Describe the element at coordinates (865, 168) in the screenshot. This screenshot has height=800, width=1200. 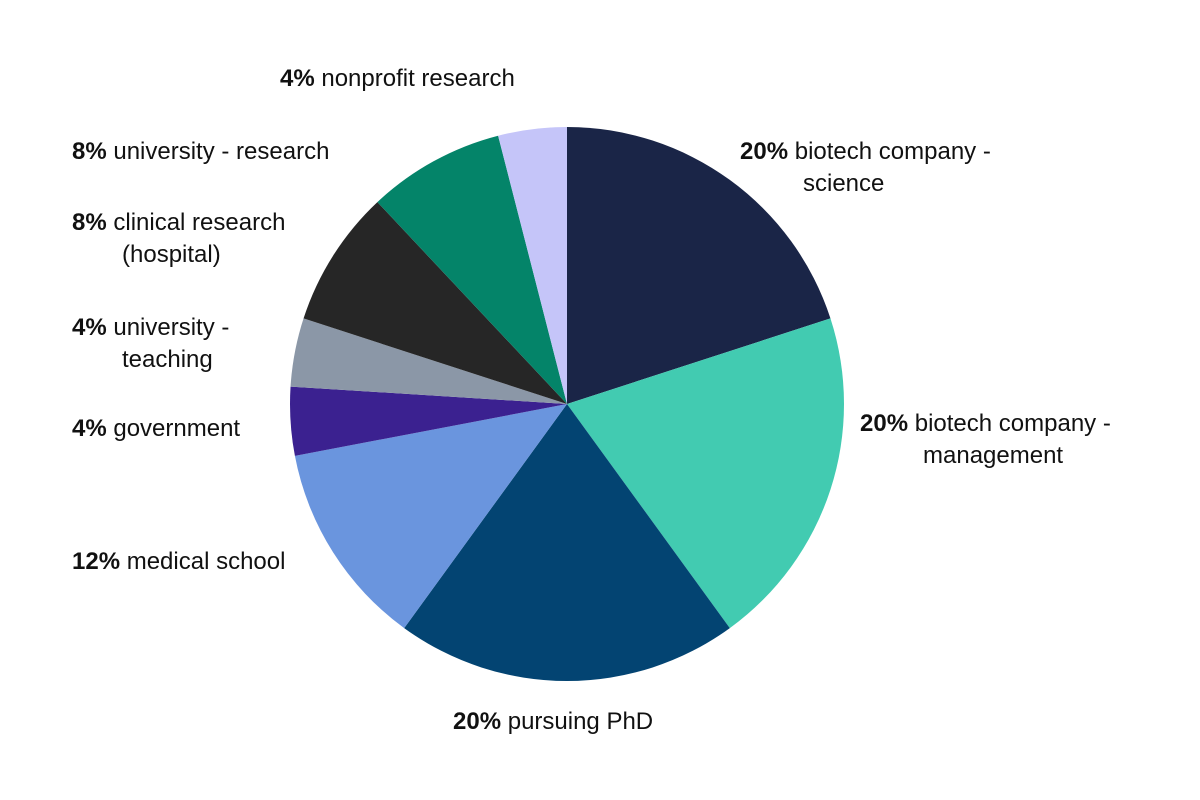
I see `label-biotech-science: 20% biotech company - science` at that location.